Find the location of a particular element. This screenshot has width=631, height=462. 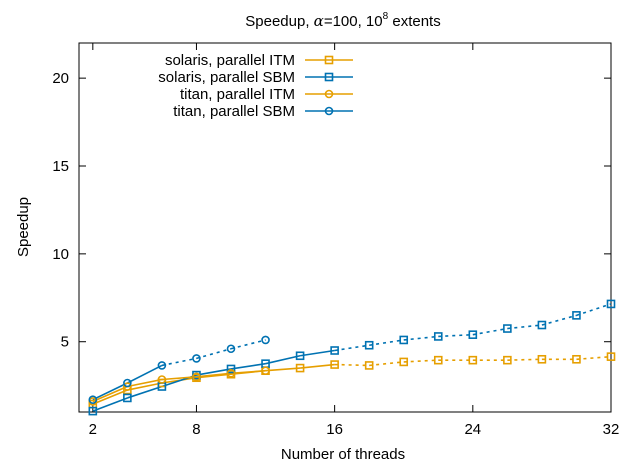

x-tick-label: 2 is located at coordinates (93, 429).